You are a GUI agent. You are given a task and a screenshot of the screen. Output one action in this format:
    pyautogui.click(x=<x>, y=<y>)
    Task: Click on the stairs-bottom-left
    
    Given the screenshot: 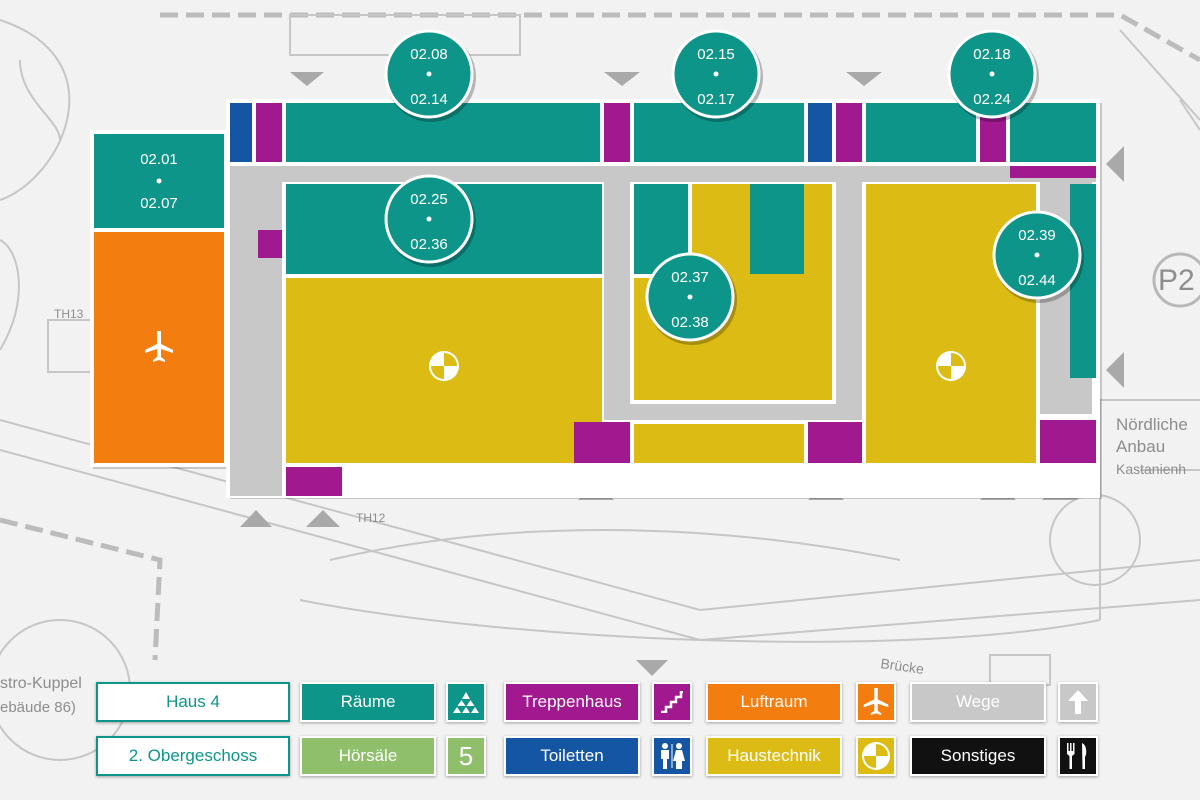 What is the action you would take?
    pyautogui.click(x=314, y=481)
    